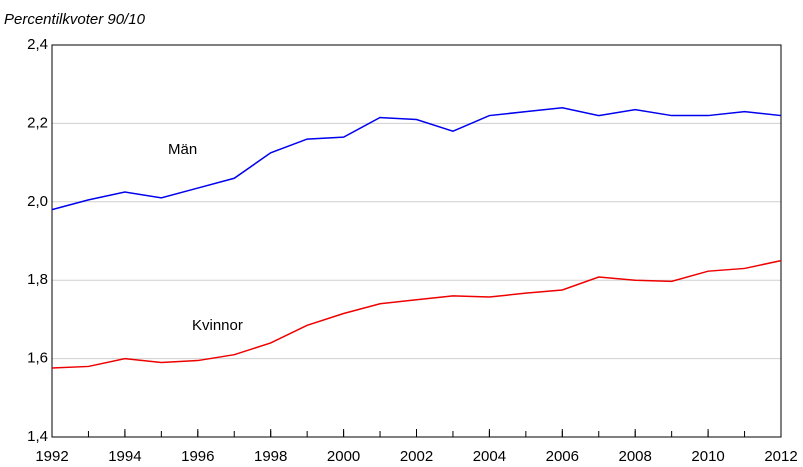 The width and height of the screenshot is (803, 467). I want to click on x-tick-label: 2006, so click(562, 456).